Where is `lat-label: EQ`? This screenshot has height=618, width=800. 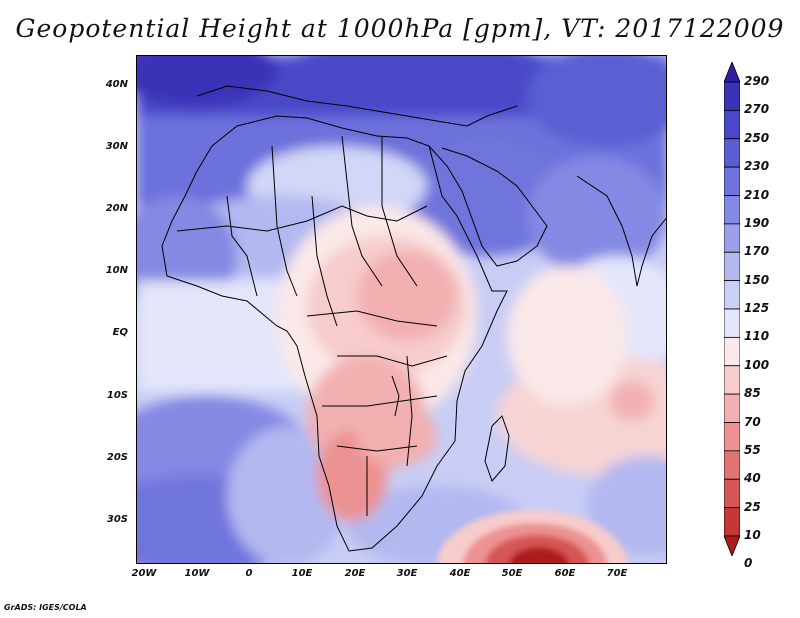
lat-label: EQ is located at coordinates (120, 332).